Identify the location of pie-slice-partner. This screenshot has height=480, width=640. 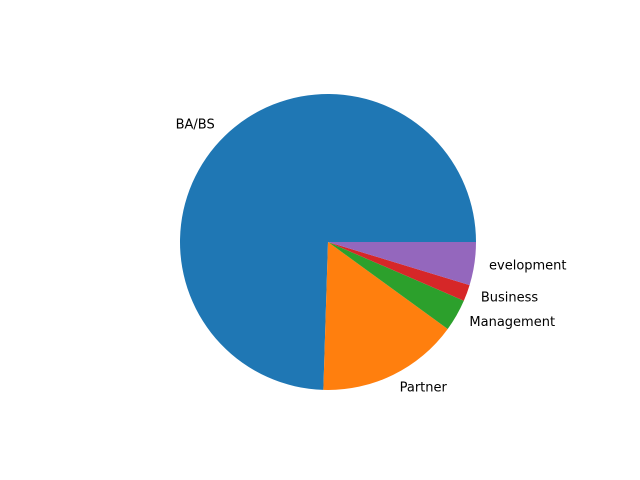
(385, 316).